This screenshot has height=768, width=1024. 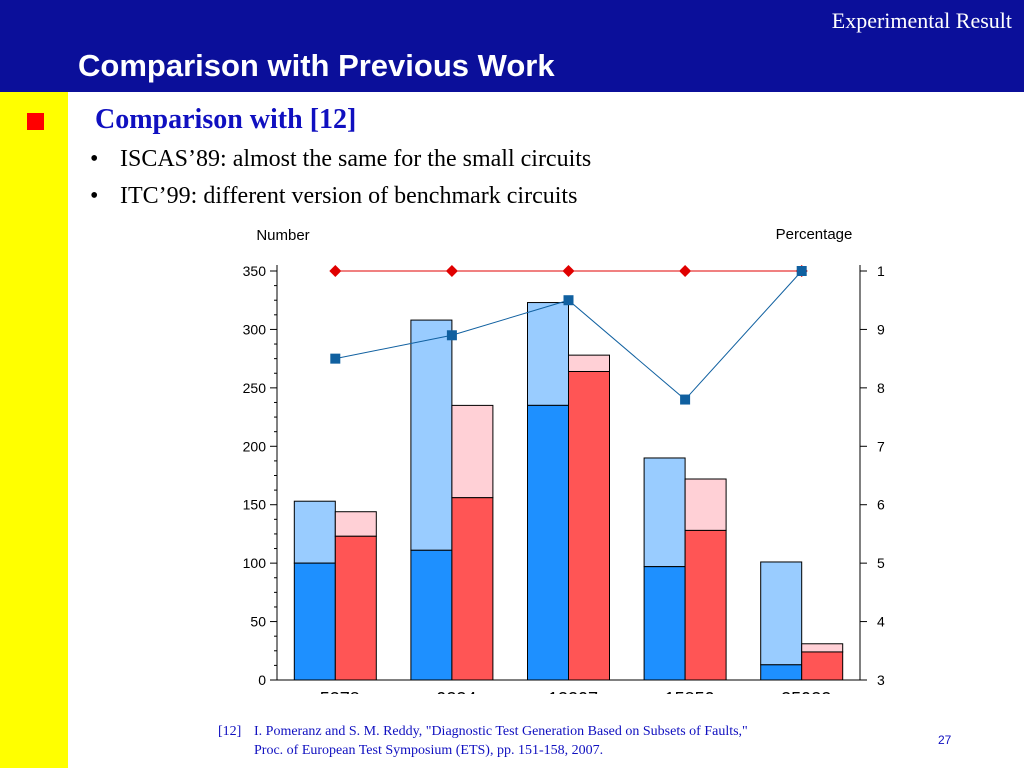 What do you see at coordinates (226, 119) in the screenshot?
I see `content-heading: Comparison with [12]` at bounding box center [226, 119].